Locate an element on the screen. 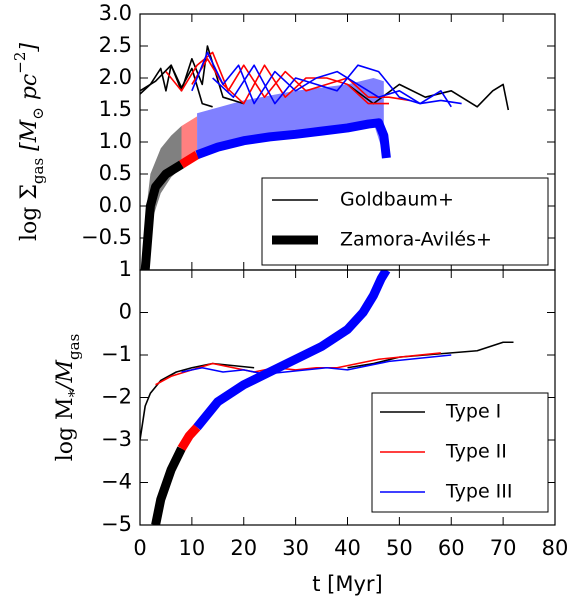 Image resolution: width=580 pixels, height=608 pixels. y-tick-label: −5 is located at coordinates (116, 524).